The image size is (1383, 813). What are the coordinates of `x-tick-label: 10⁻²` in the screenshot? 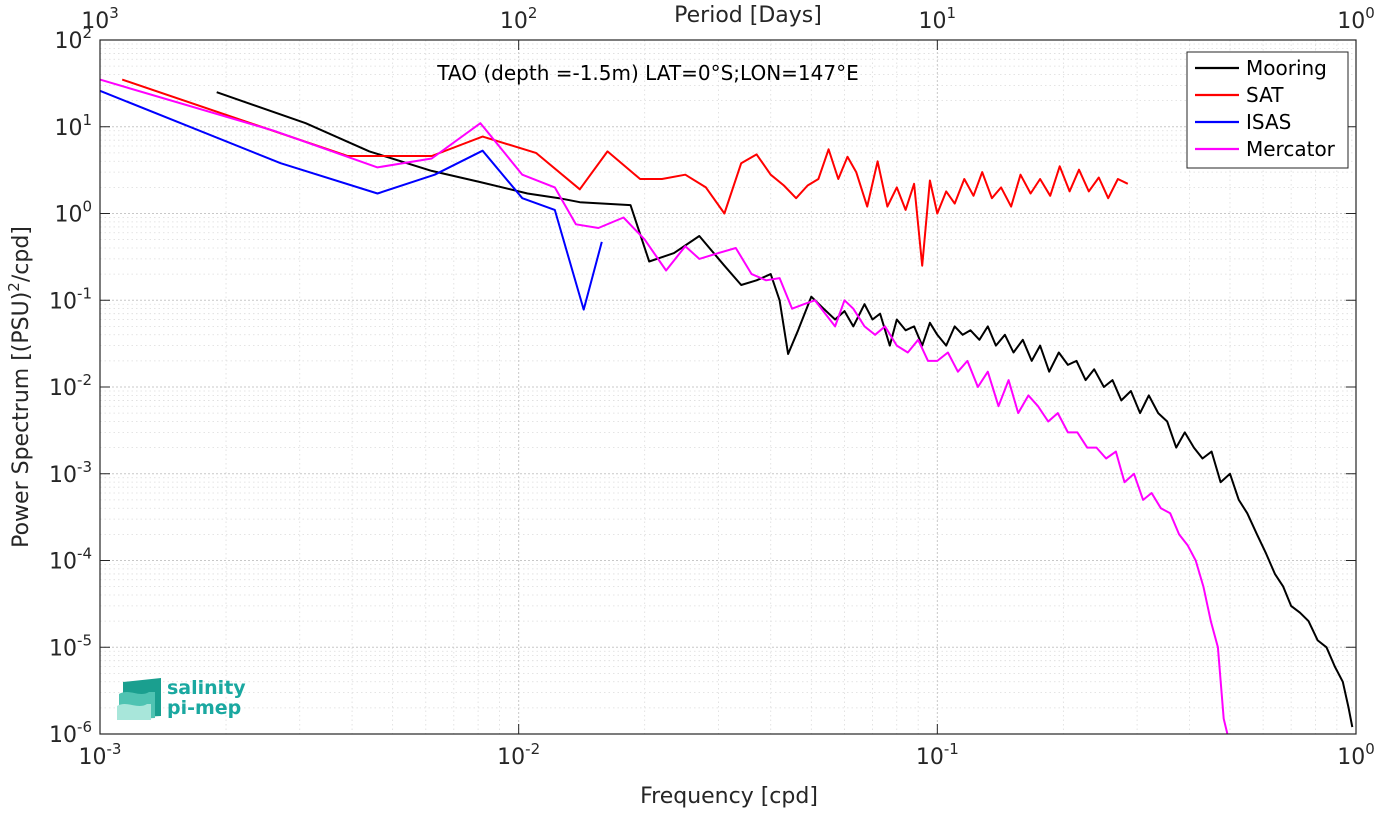 It's located at (518, 755).